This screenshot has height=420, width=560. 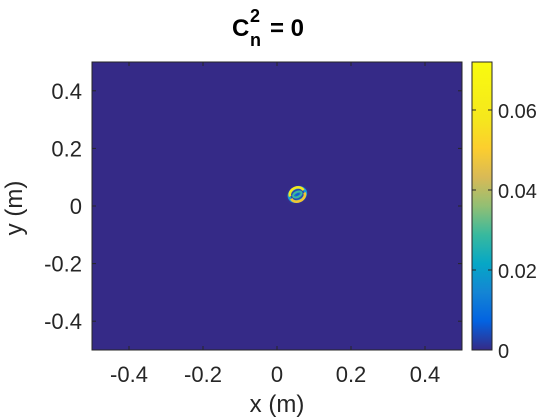 I want to click on beam-core, so click(x=297, y=194).